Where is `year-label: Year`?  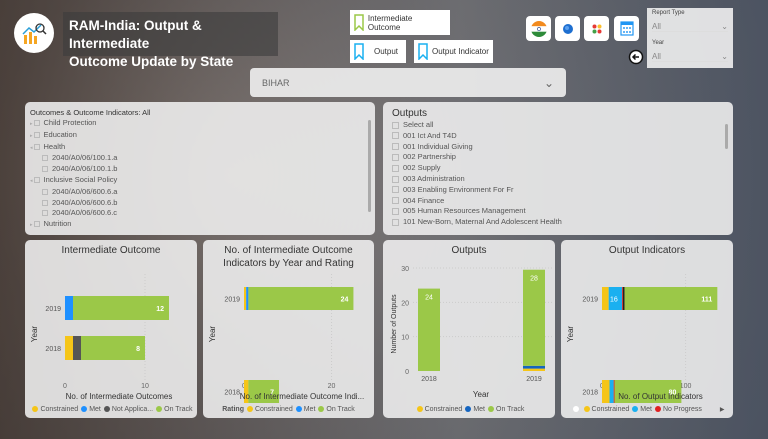 year-label: Year is located at coordinates (658, 43).